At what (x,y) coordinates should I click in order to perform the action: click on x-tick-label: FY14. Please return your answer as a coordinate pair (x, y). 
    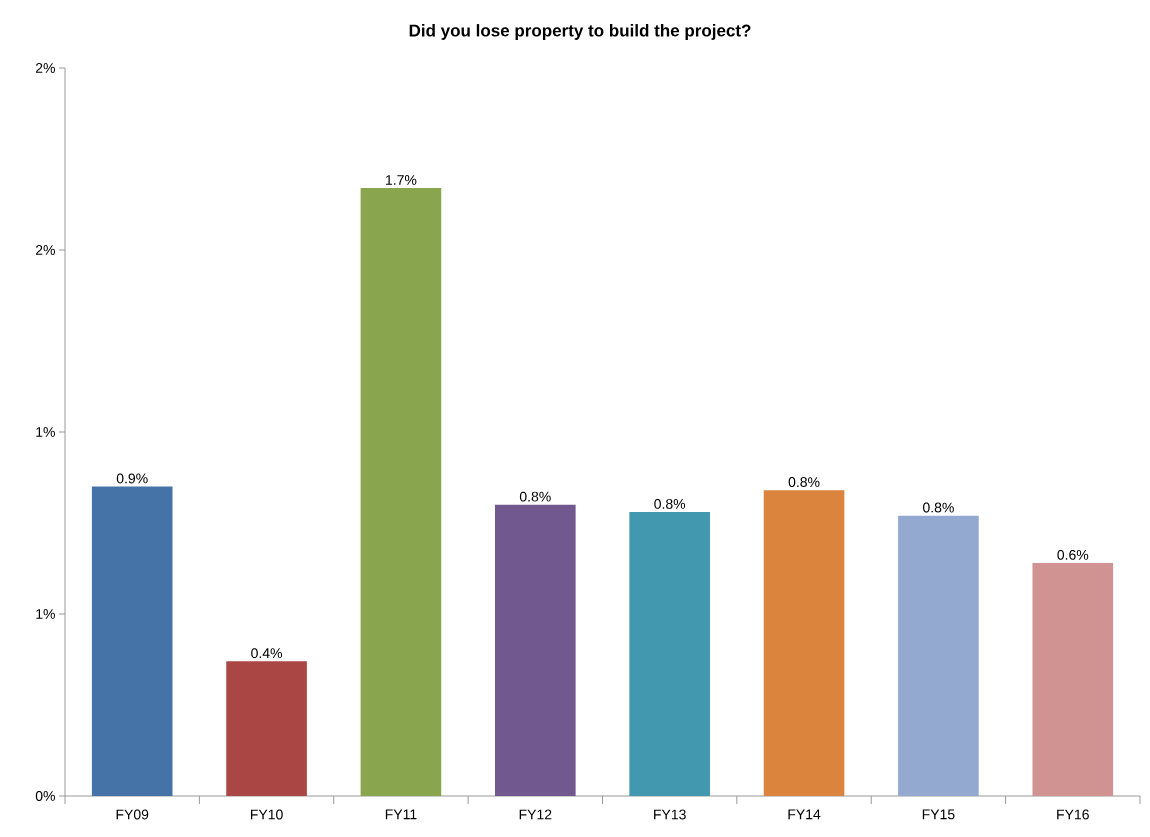
    Looking at the image, I should click on (804, 814).